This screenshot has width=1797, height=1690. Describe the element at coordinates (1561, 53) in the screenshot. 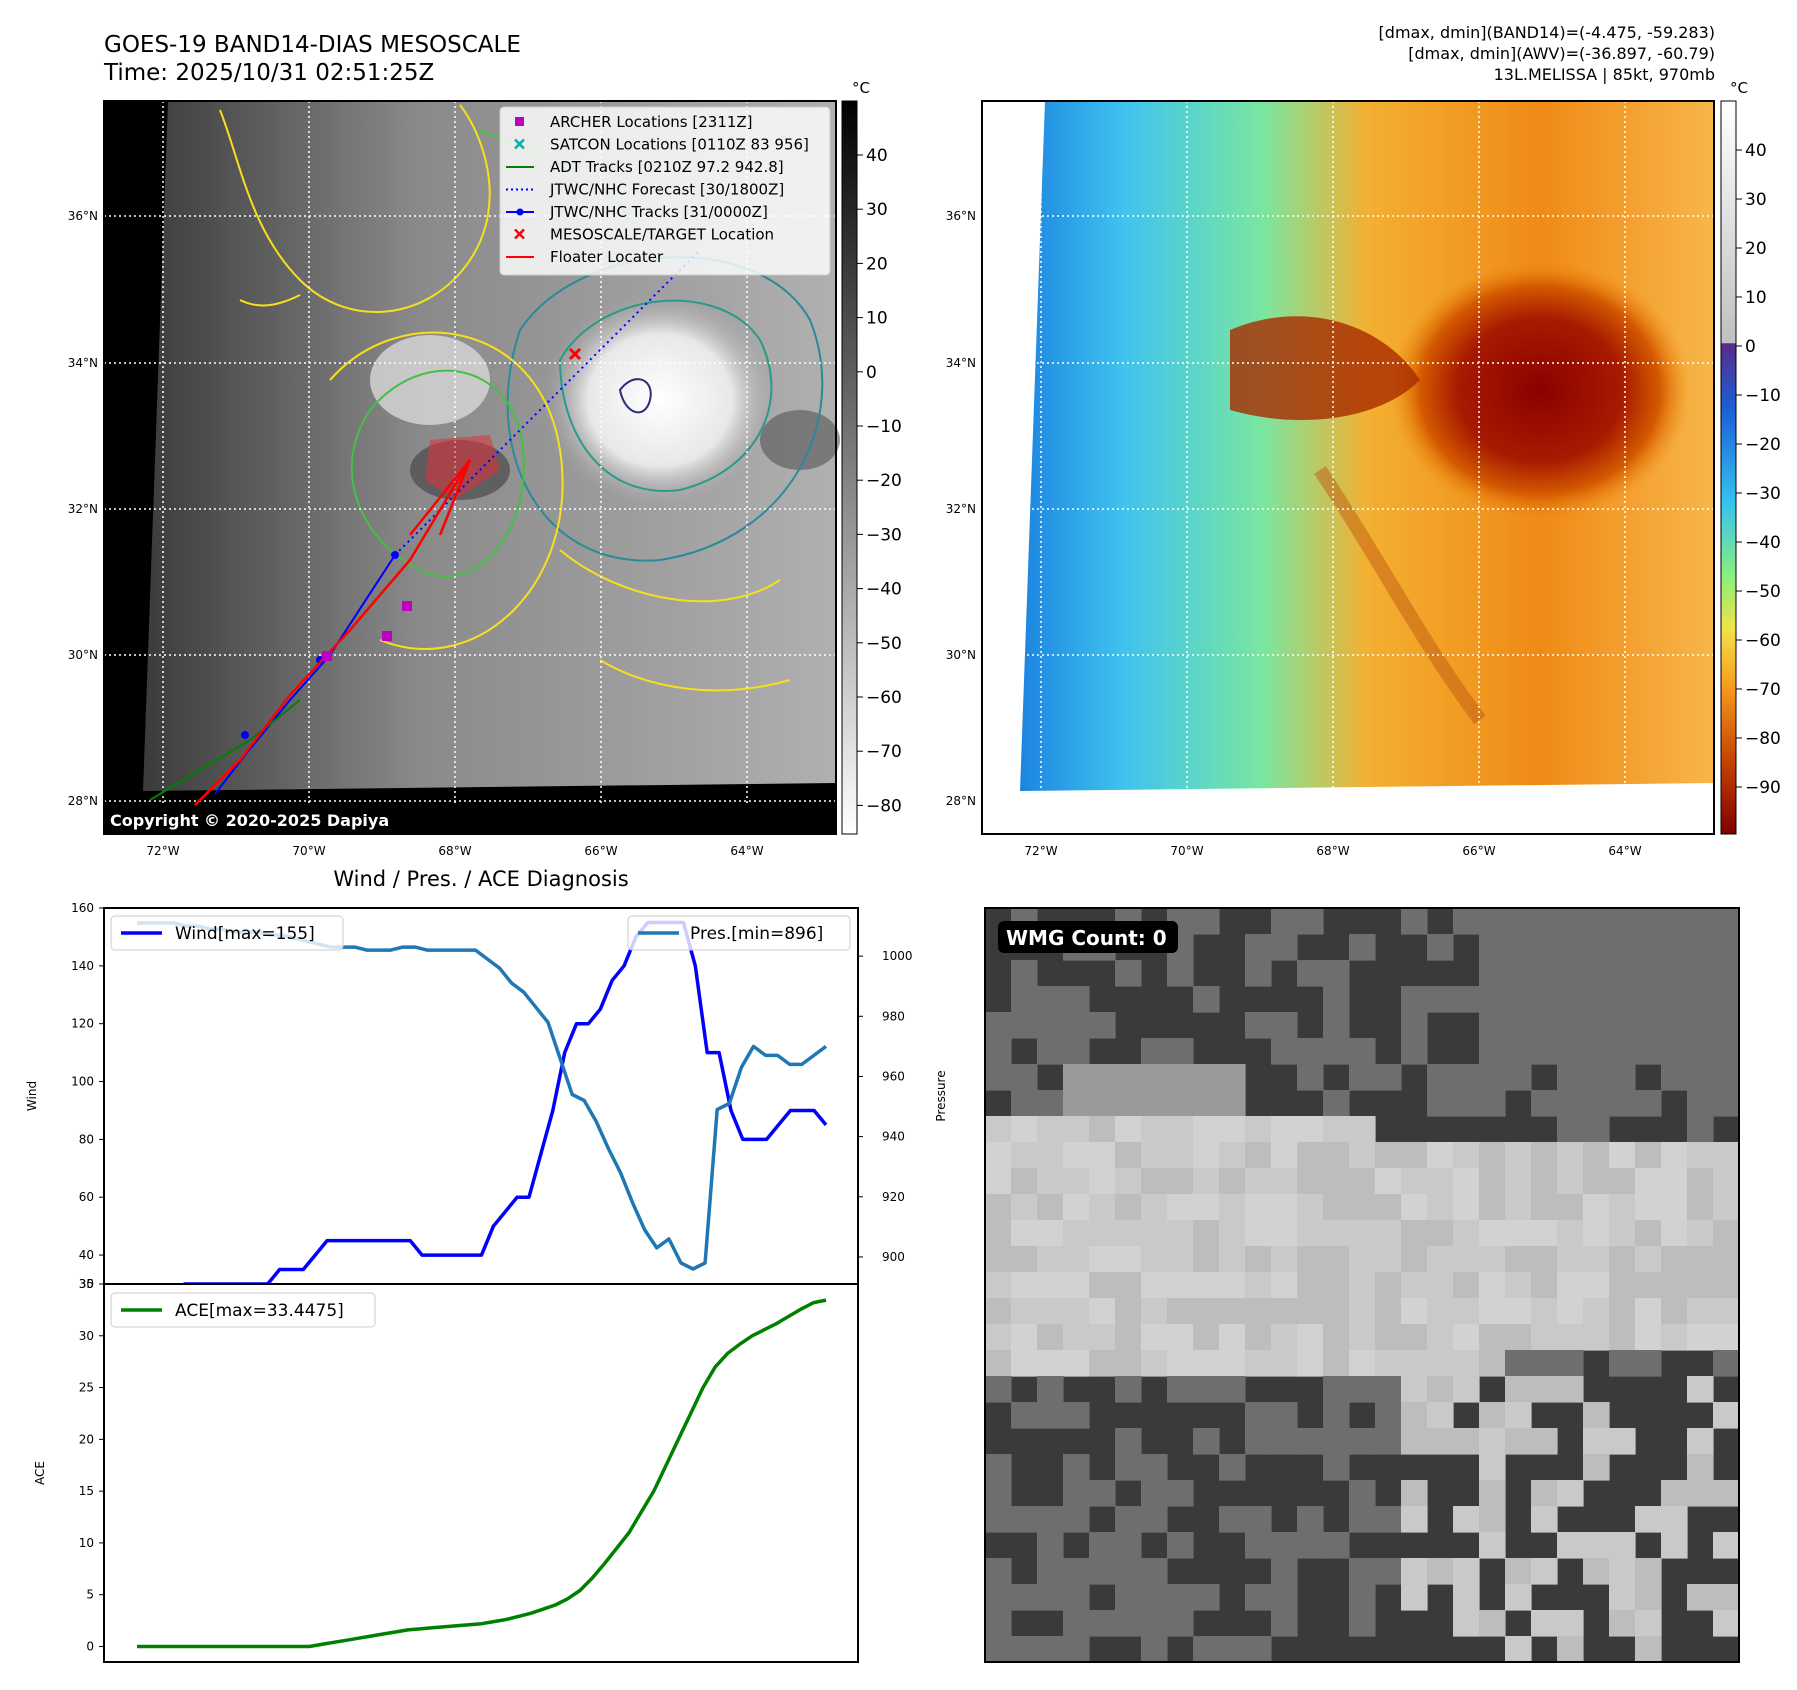

I see `stats-awv: [dmax, dmin](AWV)=(-36.897, -60.79)` at that location.